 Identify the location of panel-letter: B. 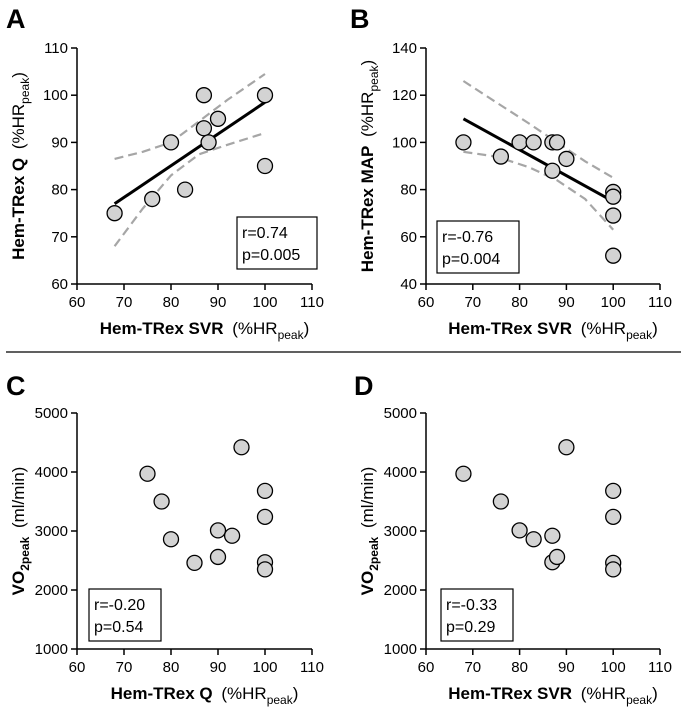
(360, 19).